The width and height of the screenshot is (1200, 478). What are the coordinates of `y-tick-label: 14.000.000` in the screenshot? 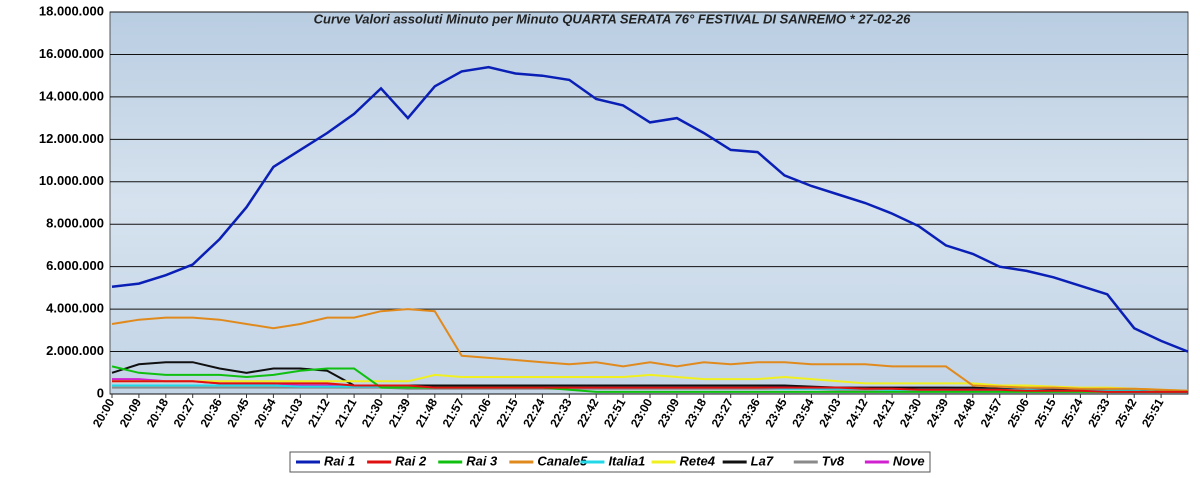 It's located at (71, 95).